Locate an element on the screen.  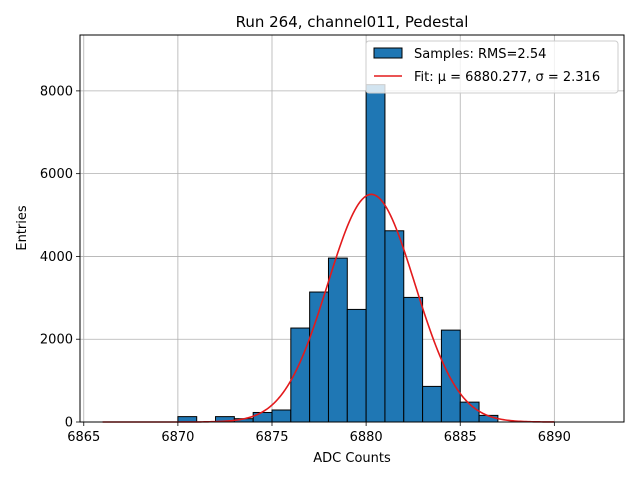
legend-label-fit: Fit: μ = 6880.277, σ = 2.316 is located at coordinates (507, 77).